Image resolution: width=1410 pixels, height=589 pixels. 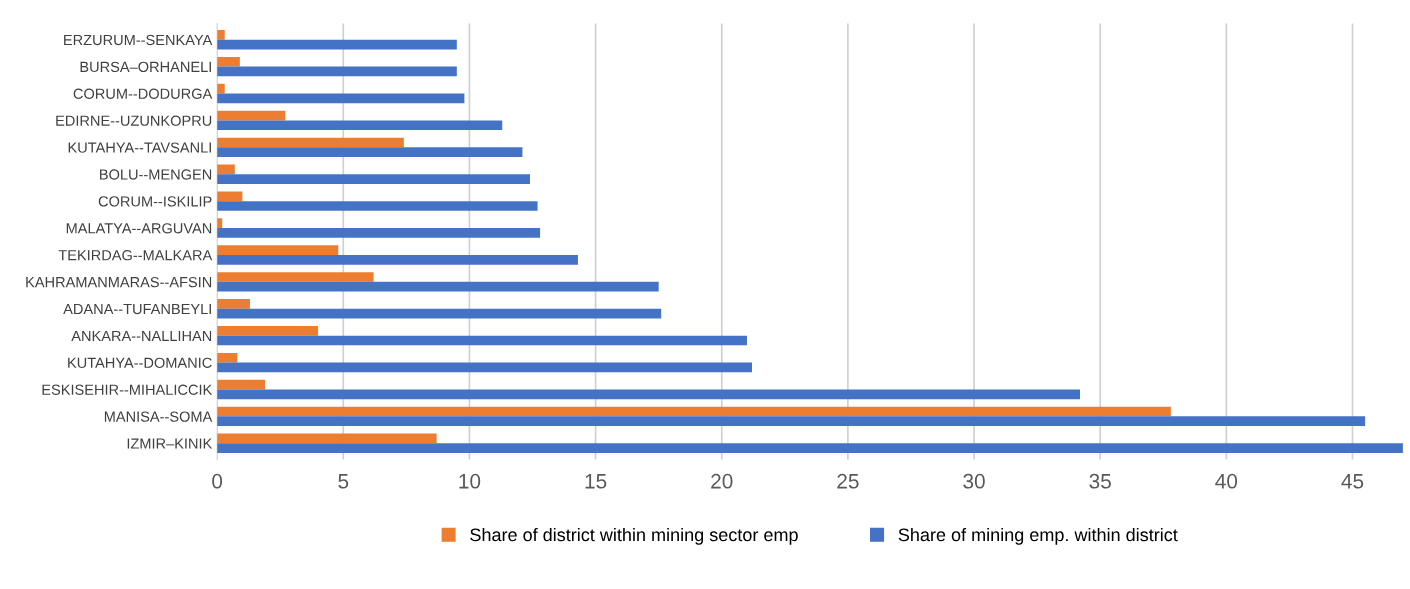 I want to click on x-tick-label: 0, so click(x=217, y=481).